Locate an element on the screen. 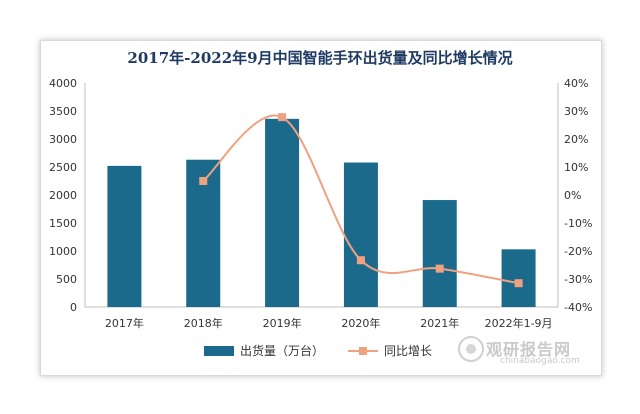  x-tick-label: 2022年1-9月 is located at coordinates (519, 323).